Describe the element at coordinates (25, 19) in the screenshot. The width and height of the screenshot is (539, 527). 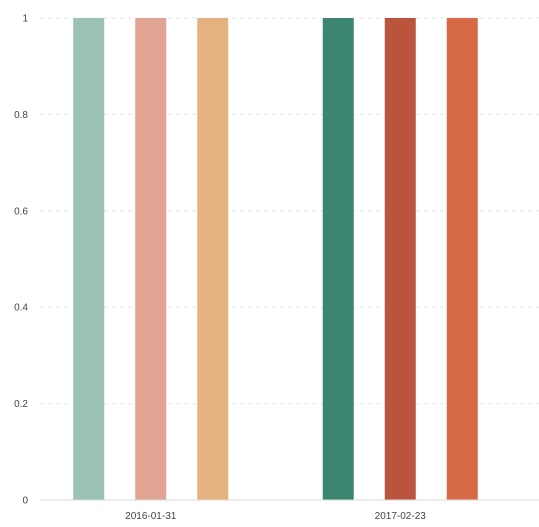
I see `y-tick-label: 1` at that location.